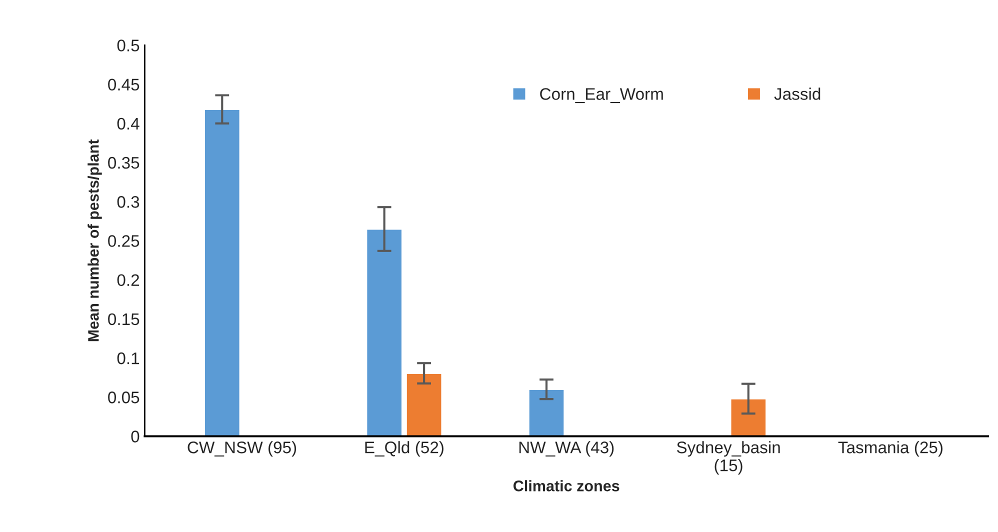 The width and height of the screenshot is (998, 532). What do you see at coordinates (128, 280) in the screenshot?
I see `y-tick-label: 0.2` at bounding box center [128, 280].